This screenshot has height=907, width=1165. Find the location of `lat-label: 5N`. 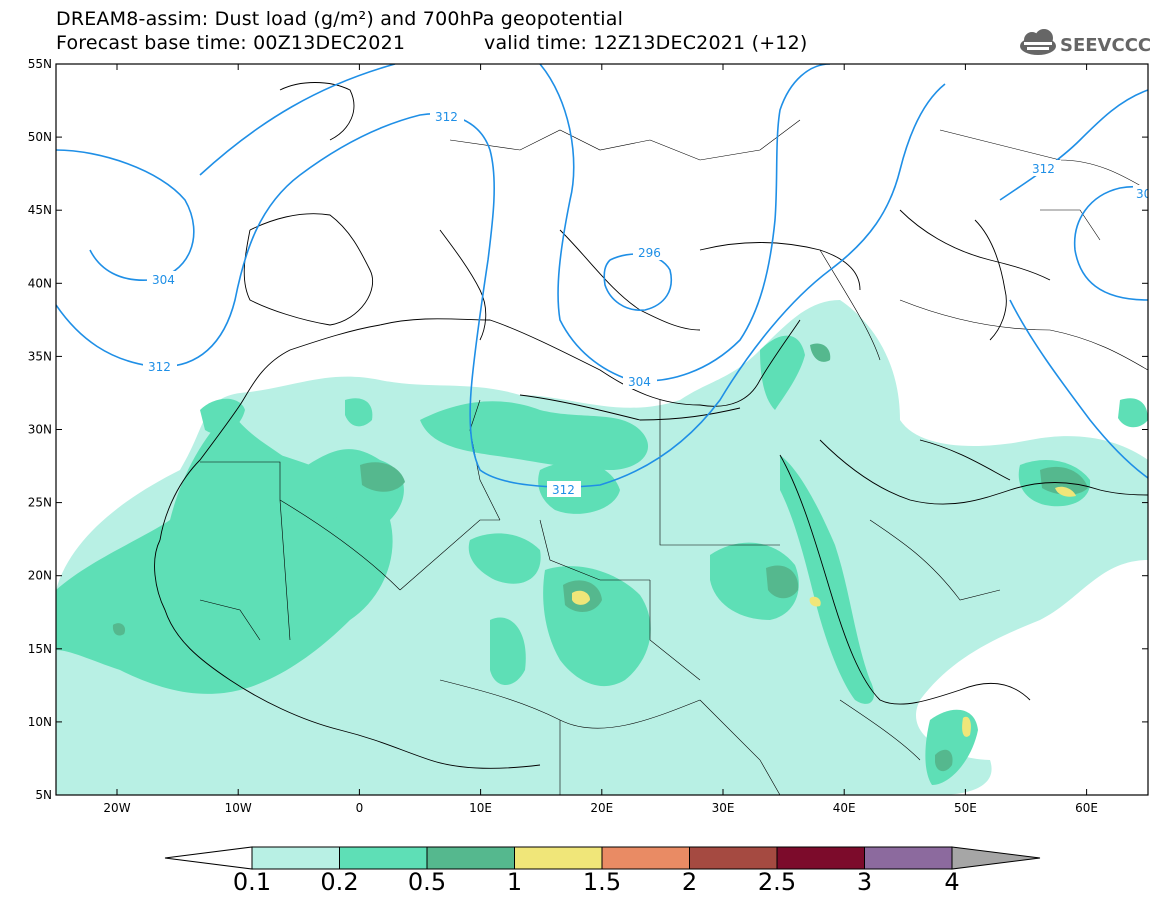

lat-label: 5N is located at coordinates (43, 795).